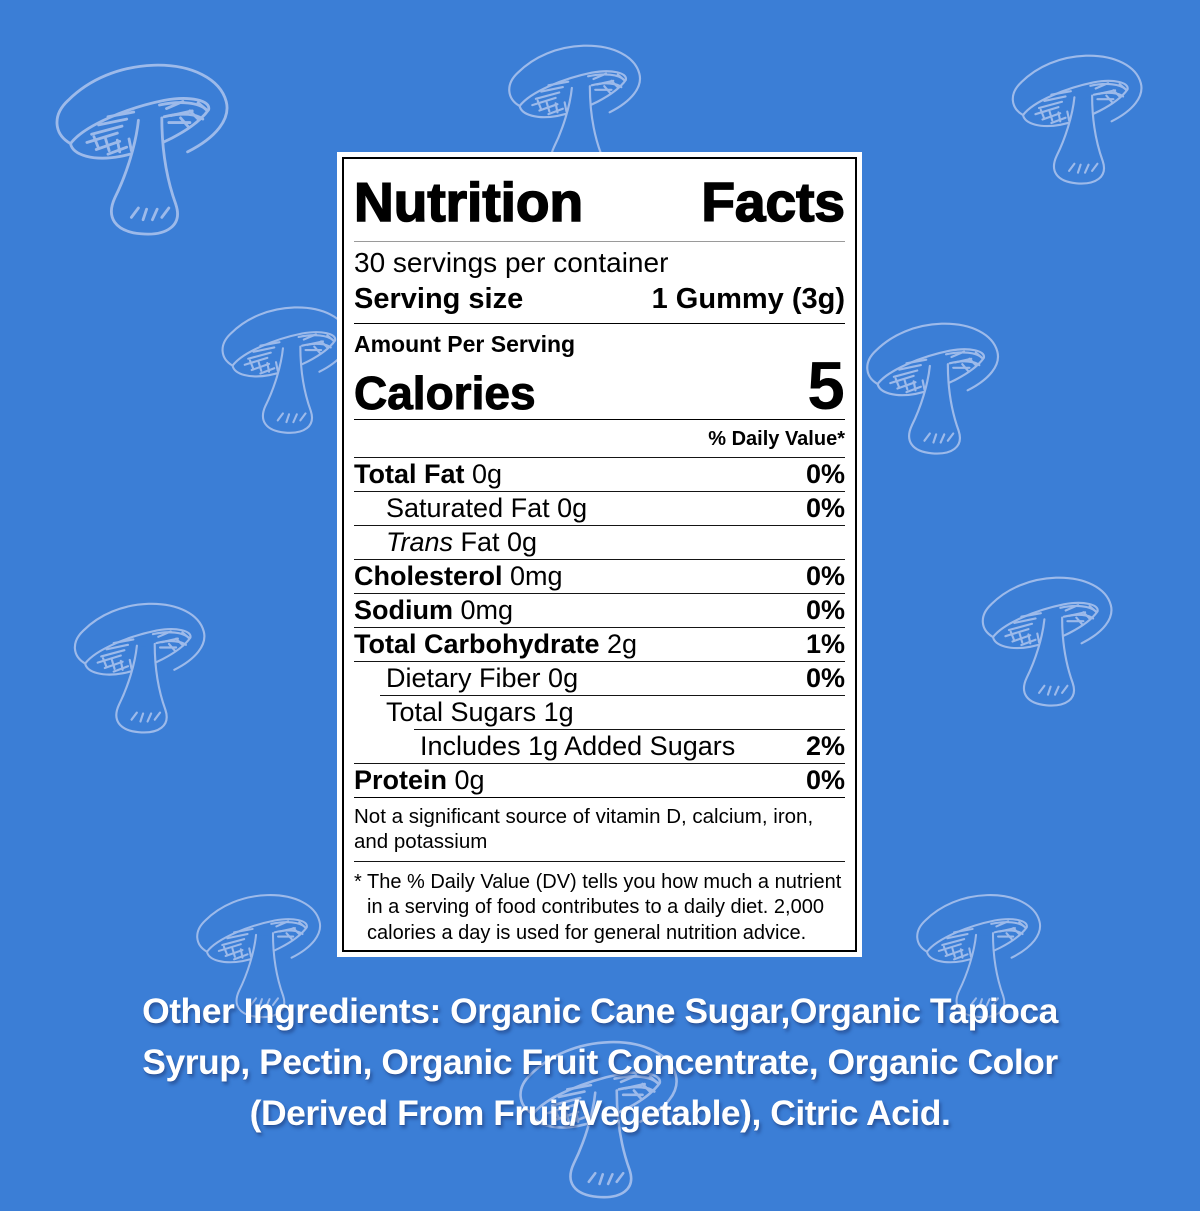  What do you see at coordinates (465, 344) in the screenshot?
I see `amount-per-serving-label: Amount Per Serving` at bounding box center [465, 344].